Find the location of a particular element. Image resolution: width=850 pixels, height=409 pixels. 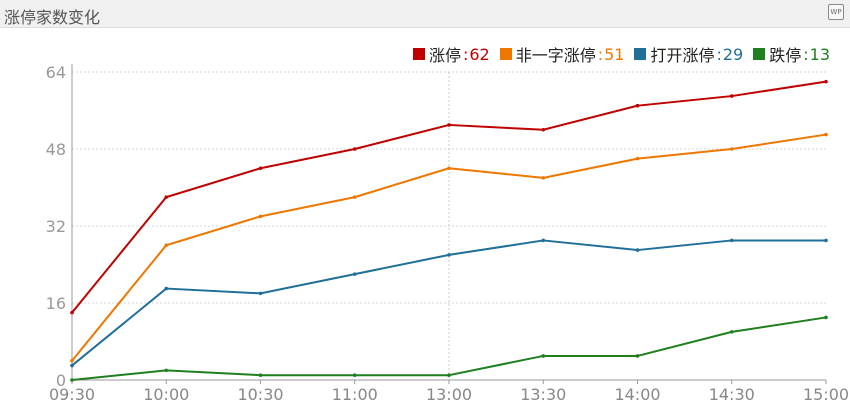

x-tick-label: 10:30 is located at coordinates (260, 394).